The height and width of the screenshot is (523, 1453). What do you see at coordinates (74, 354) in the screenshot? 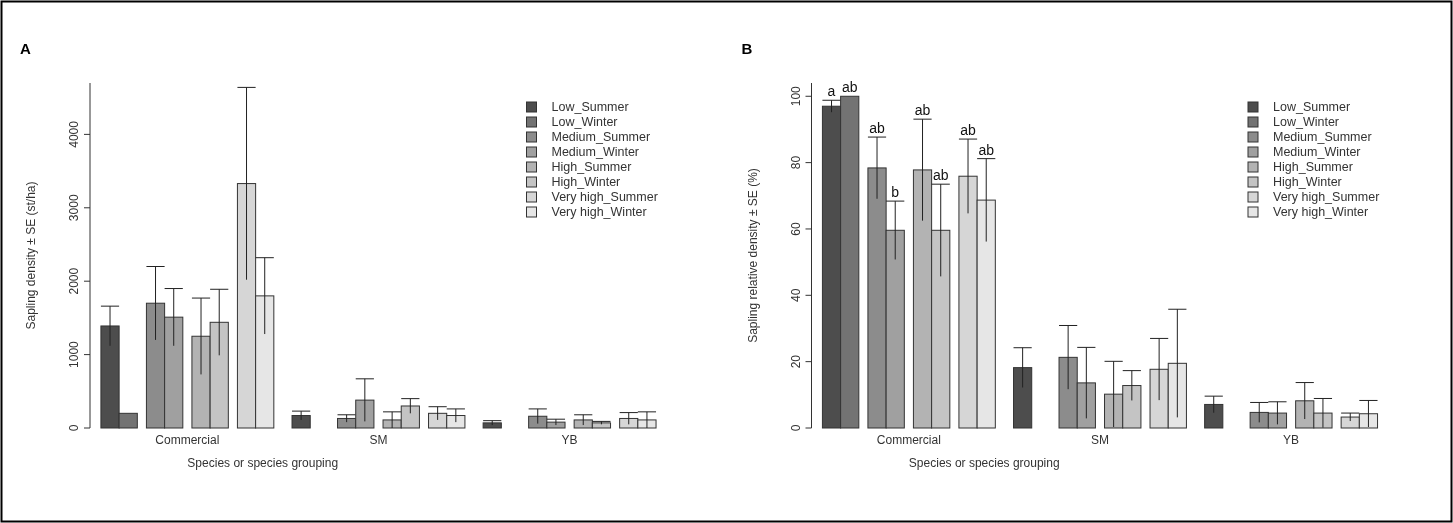
I see `y-tick-label: 1000` at bounding box center [74, 354].